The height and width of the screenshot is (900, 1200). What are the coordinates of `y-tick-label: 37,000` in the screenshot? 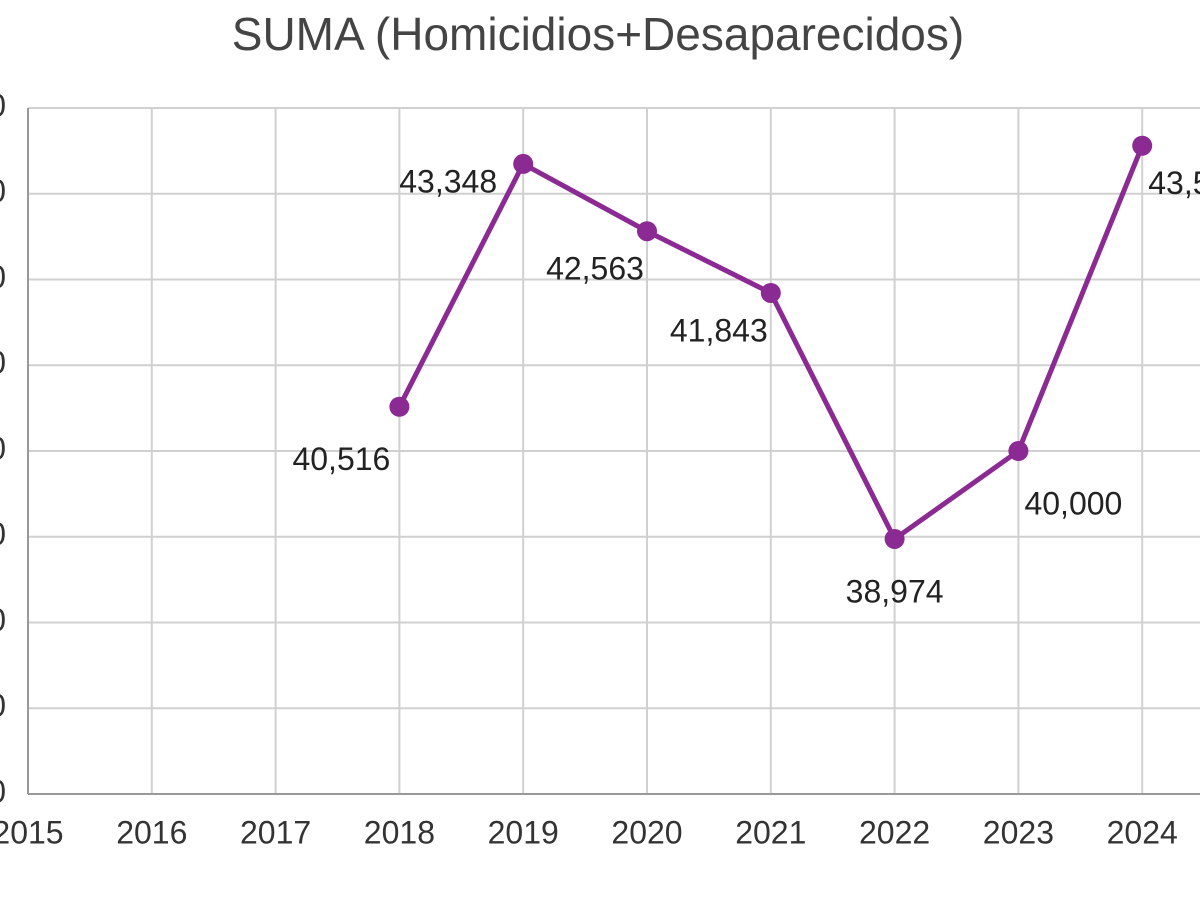 It's located at (3, 706).